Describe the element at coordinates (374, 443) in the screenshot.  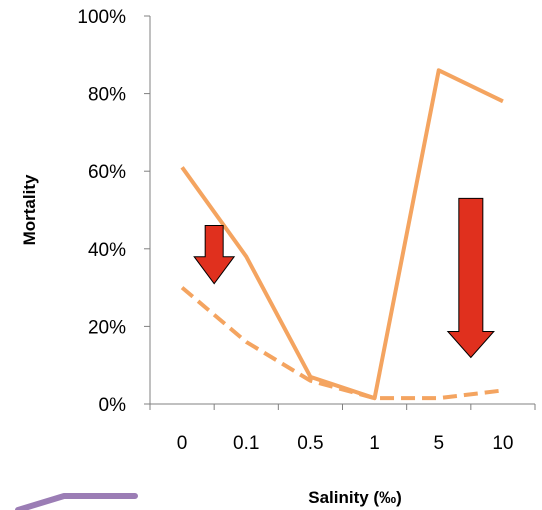
I see `x-tick-label: 1` at that location.